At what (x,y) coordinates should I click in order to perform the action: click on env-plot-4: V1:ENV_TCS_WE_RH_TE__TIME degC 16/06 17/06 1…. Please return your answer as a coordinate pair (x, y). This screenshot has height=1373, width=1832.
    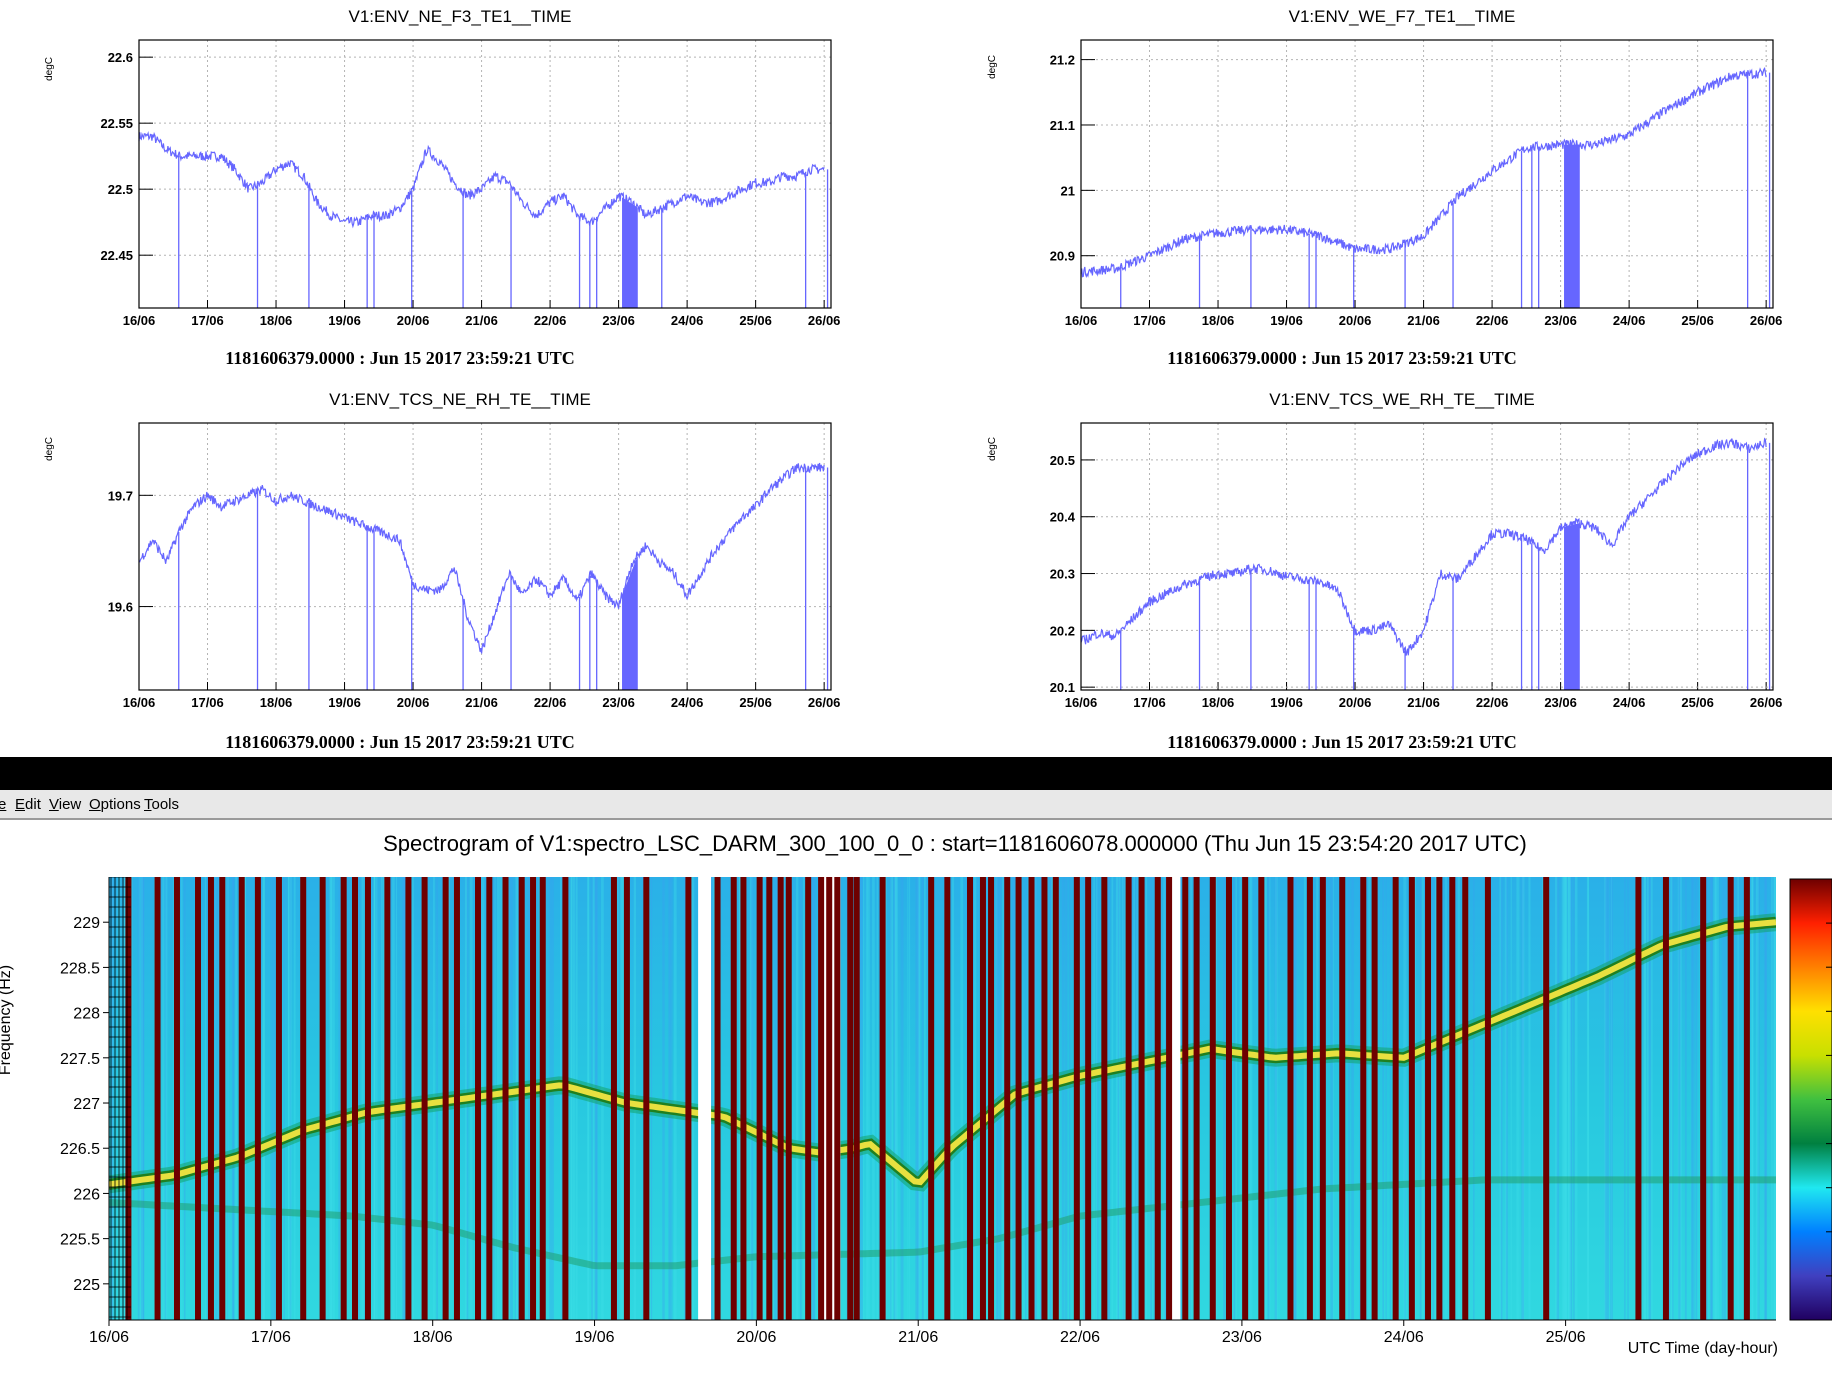
    Looking at the image, I should click on (1384, 571).